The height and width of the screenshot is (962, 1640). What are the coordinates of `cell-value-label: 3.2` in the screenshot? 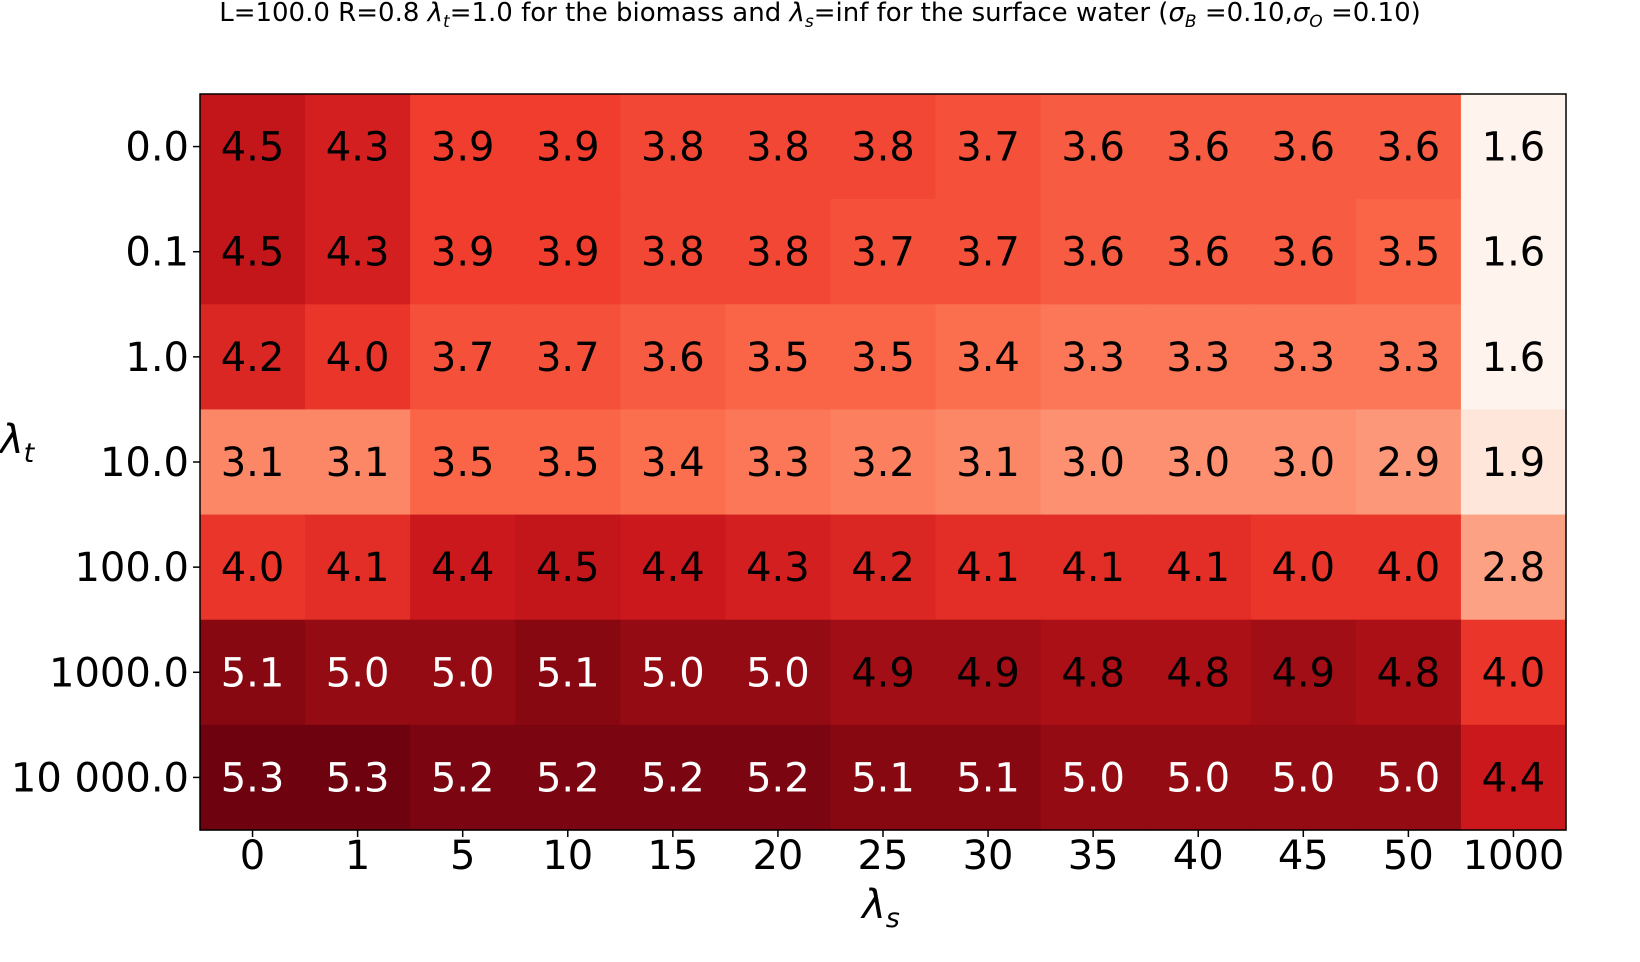 It's located at (883, 463).